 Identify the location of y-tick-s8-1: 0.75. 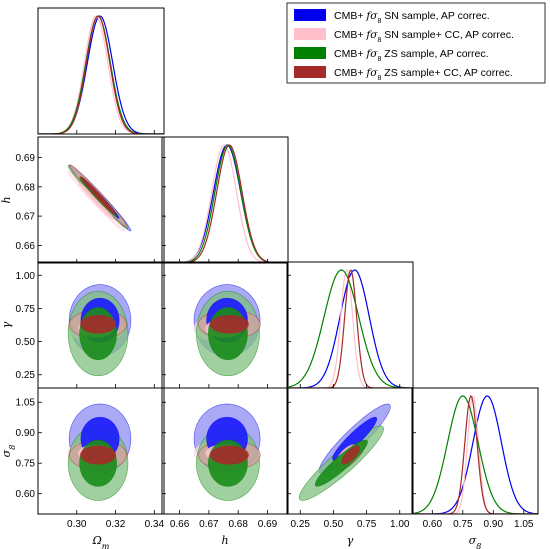
(29, 464).